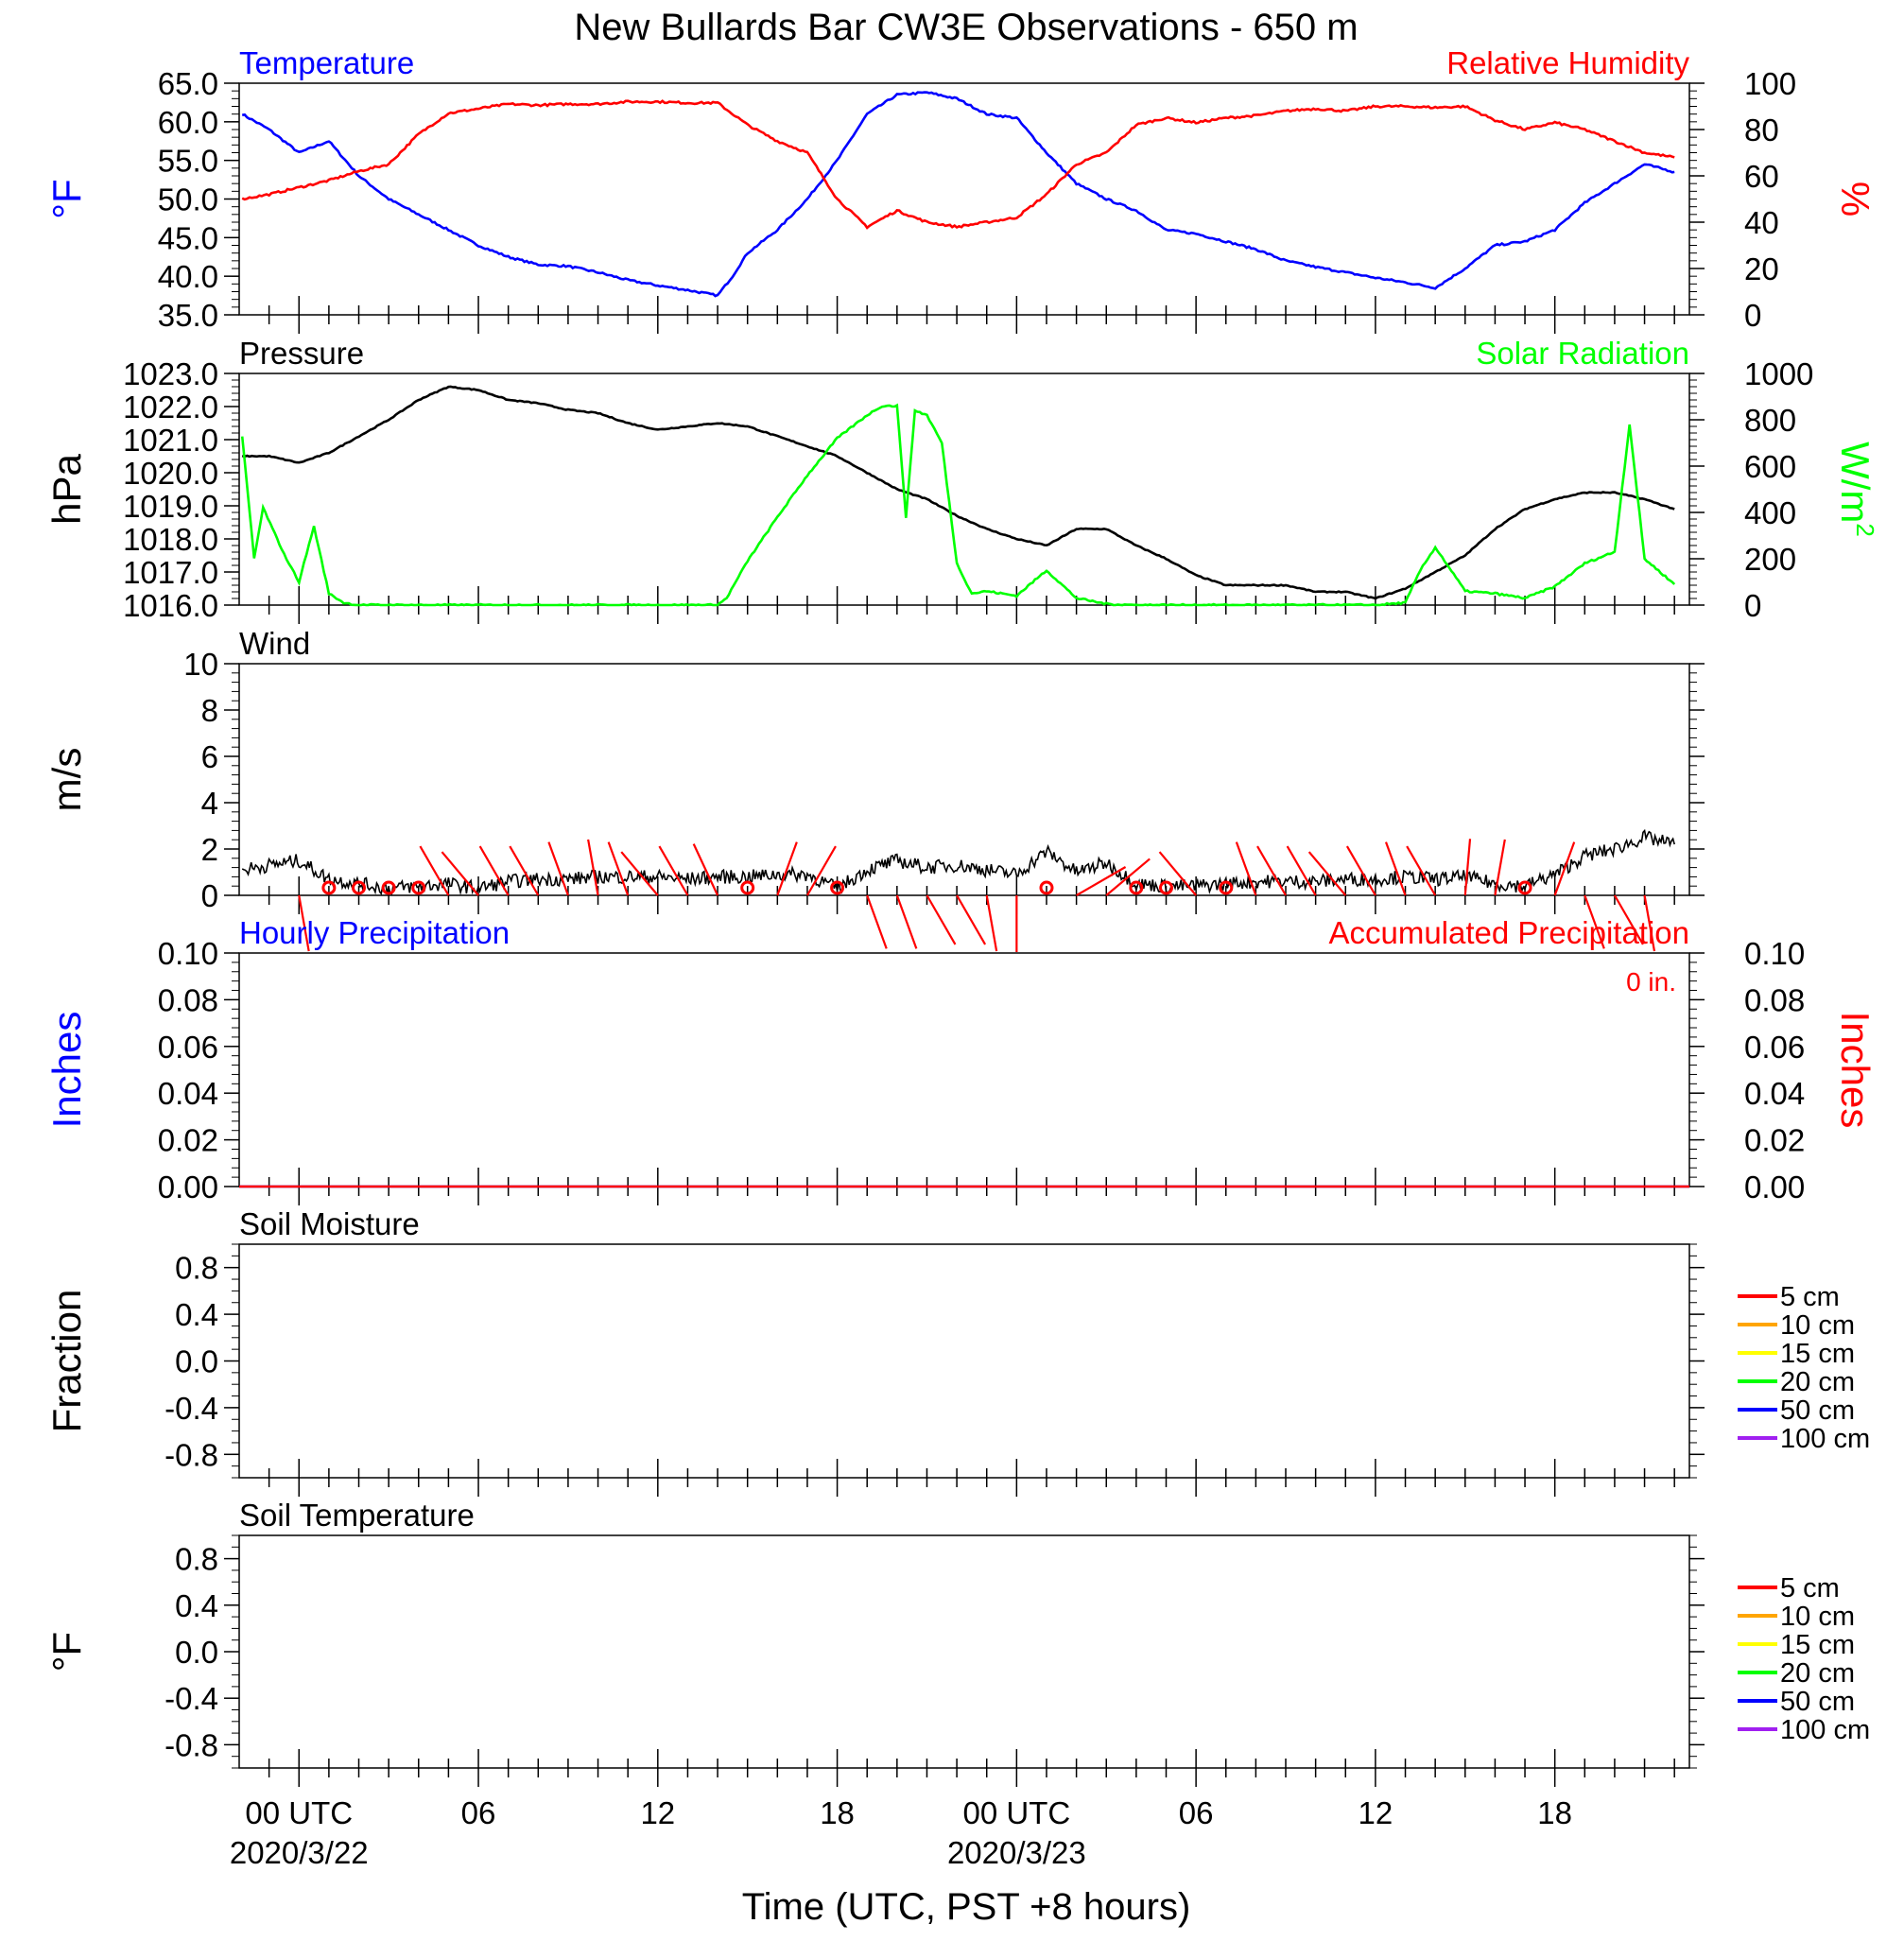 Image resolution: width=1904 pixels, height=1941 pixels. What do you see at coordinates (188, 277) in the screenshot?
I see `y-left-tick-label: 40.0` at bounding box center [188, 277].